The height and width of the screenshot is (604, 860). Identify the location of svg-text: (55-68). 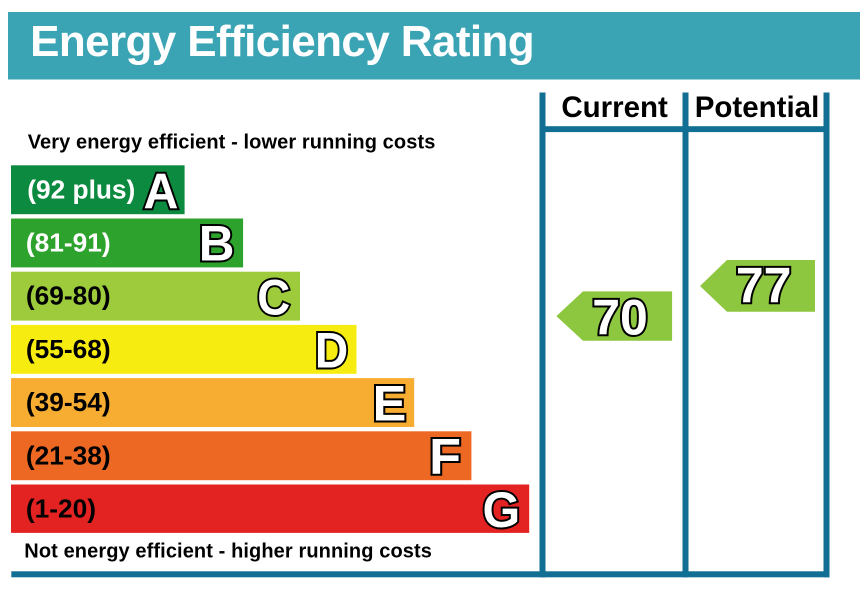
(68, 349).